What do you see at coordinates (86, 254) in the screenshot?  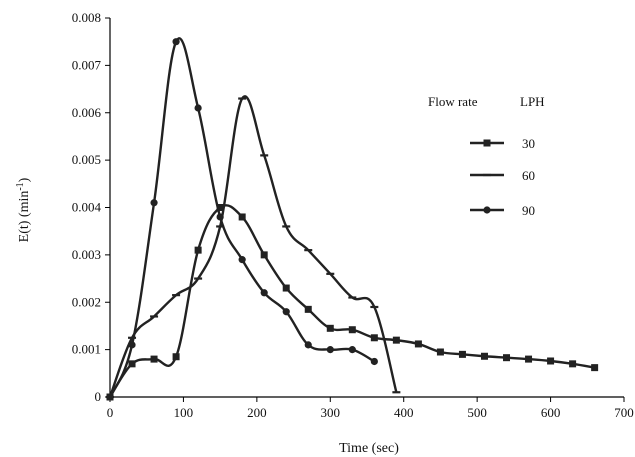 I see `y-tick-label: 0.003` at bounding box center [86, 254].